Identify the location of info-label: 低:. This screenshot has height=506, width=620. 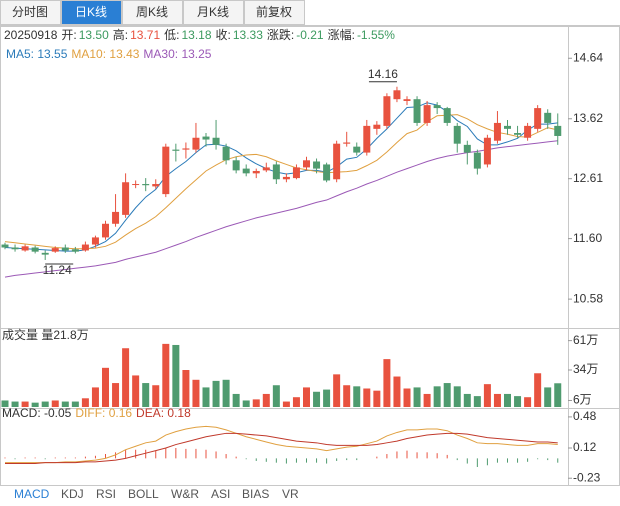
(171, 35).